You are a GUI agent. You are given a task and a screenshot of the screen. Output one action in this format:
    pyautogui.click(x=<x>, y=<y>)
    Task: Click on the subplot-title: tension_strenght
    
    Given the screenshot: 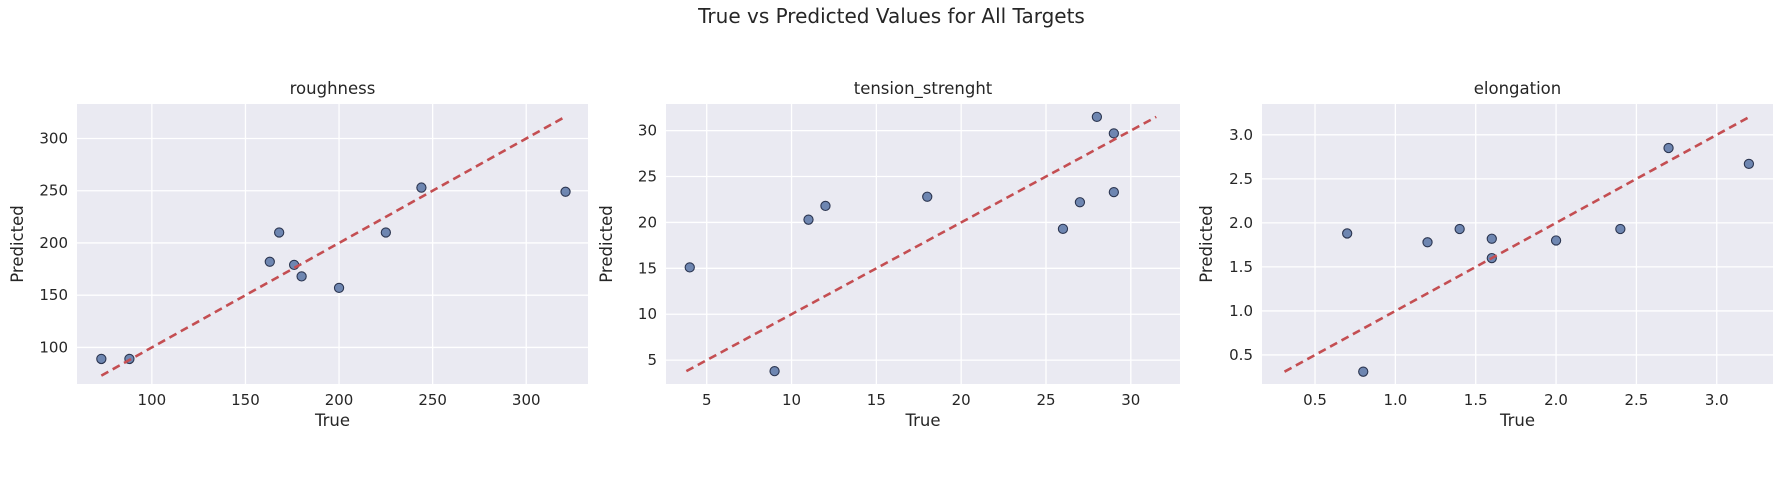 What is the action you would take?
    pyautogui.click(x=923, y=89)
    